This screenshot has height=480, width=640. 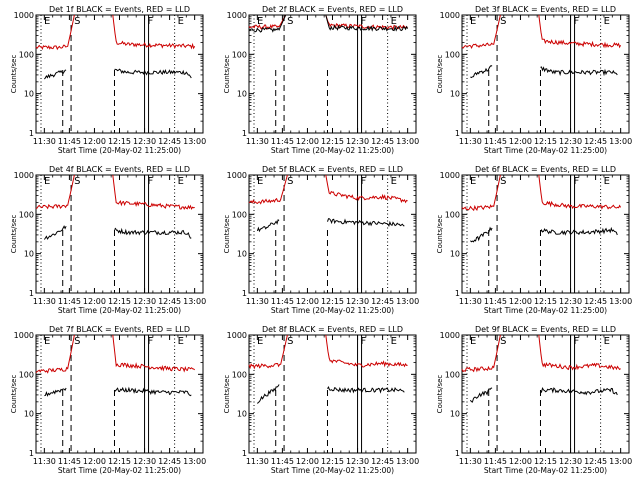 I want to click on panel-title: Det 3f BLACK = Events, RED = LLD, so click(x=545, y=9).